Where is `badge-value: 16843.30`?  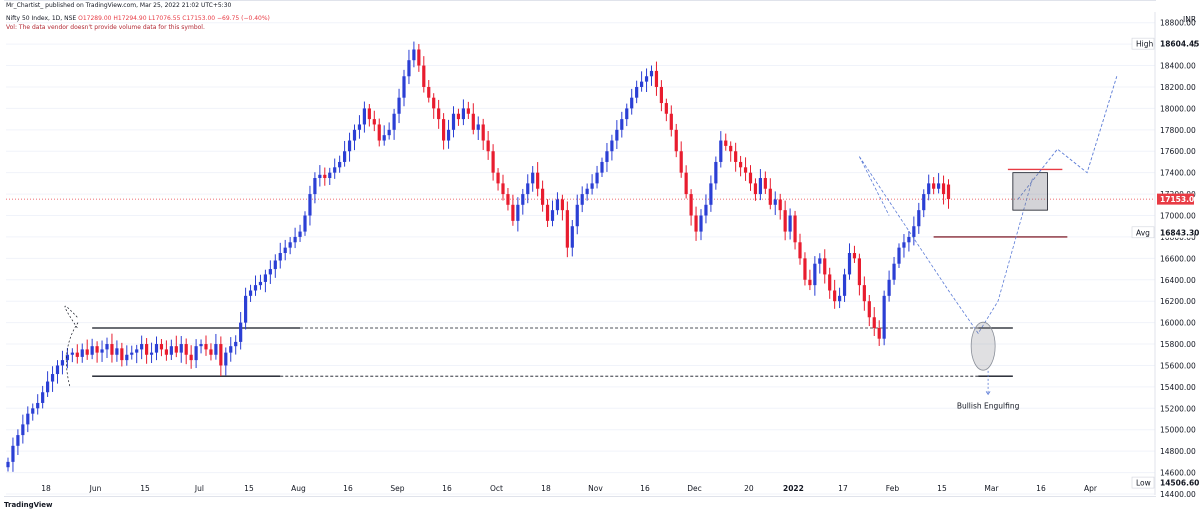 badge-value: 16843.30 is located at coordinates (1179, 232).